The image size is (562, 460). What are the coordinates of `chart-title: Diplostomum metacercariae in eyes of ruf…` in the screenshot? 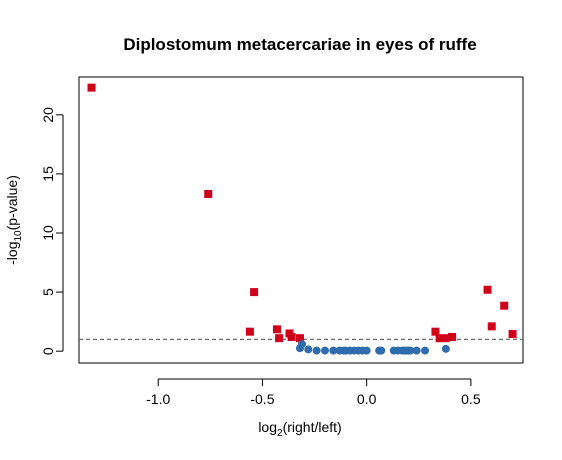 It's located at (299, 44).